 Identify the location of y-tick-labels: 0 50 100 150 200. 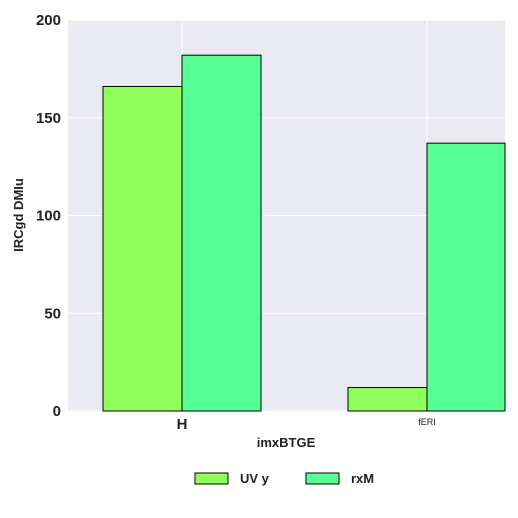
(48, 216).